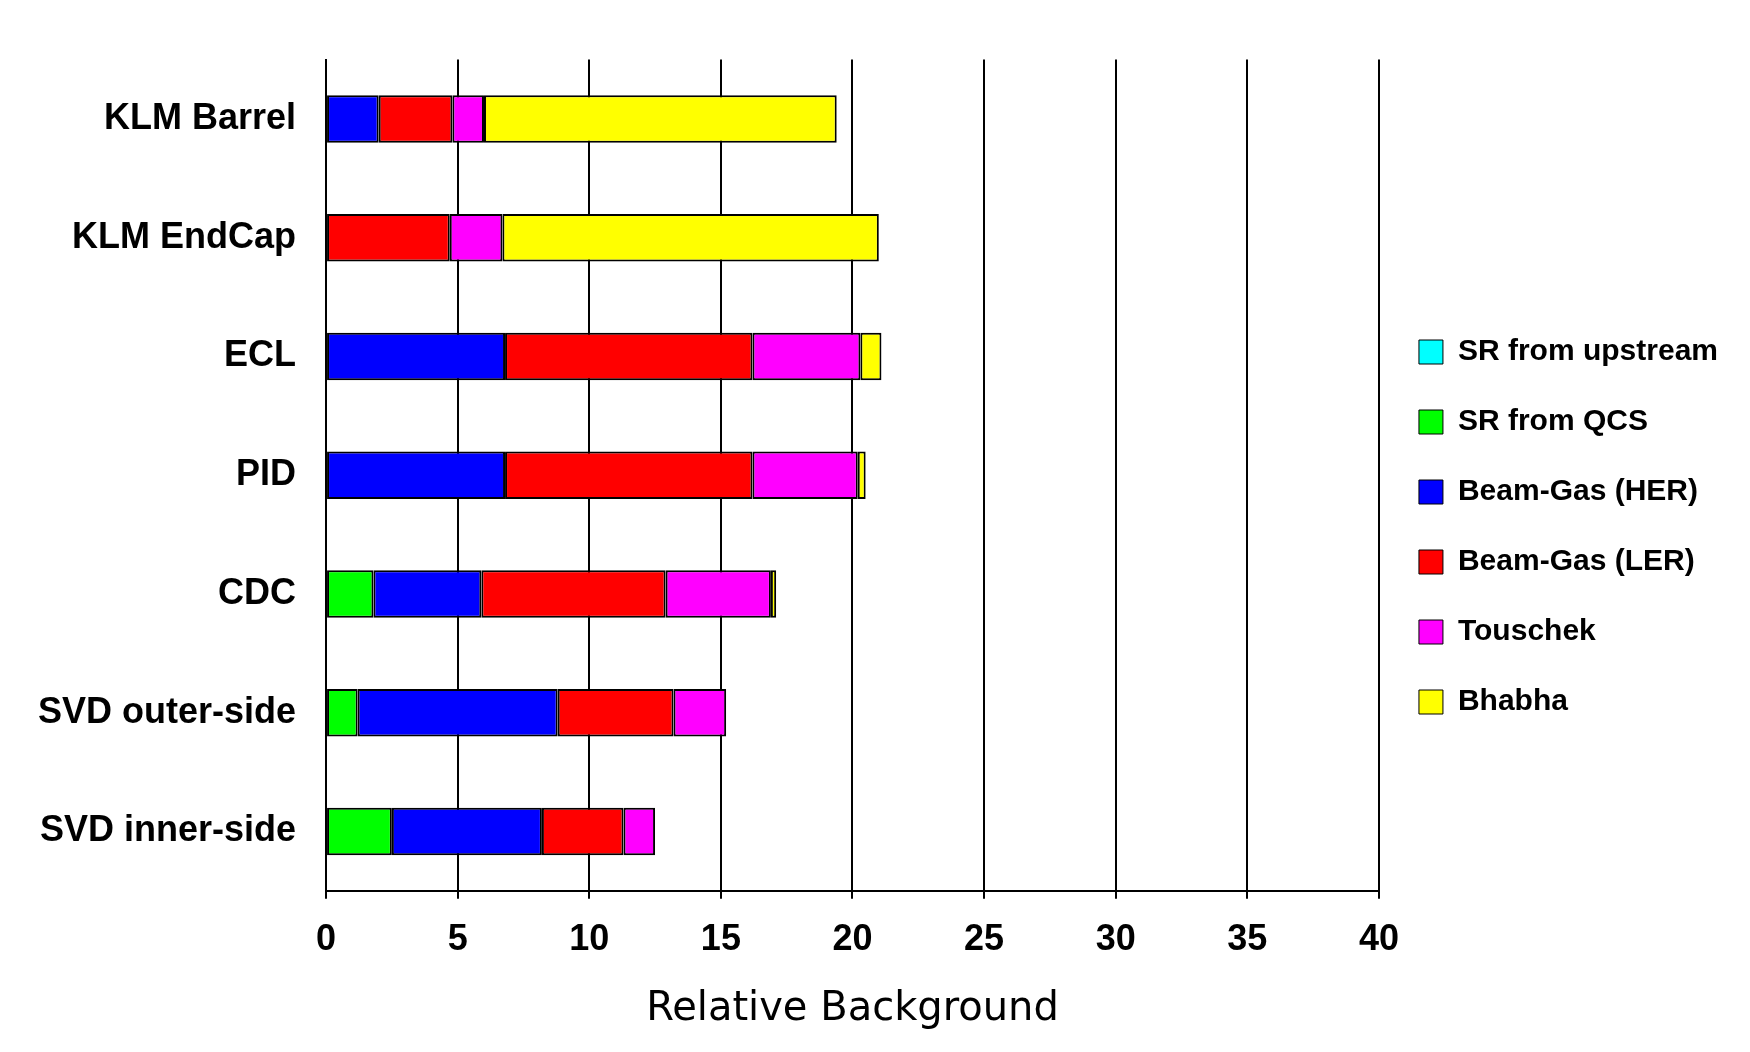 The image size is (1750, 1052). Describe the element at coordinates (1588, 350) in the screenshot. I see `legend-label: SR from upstream` at that location.